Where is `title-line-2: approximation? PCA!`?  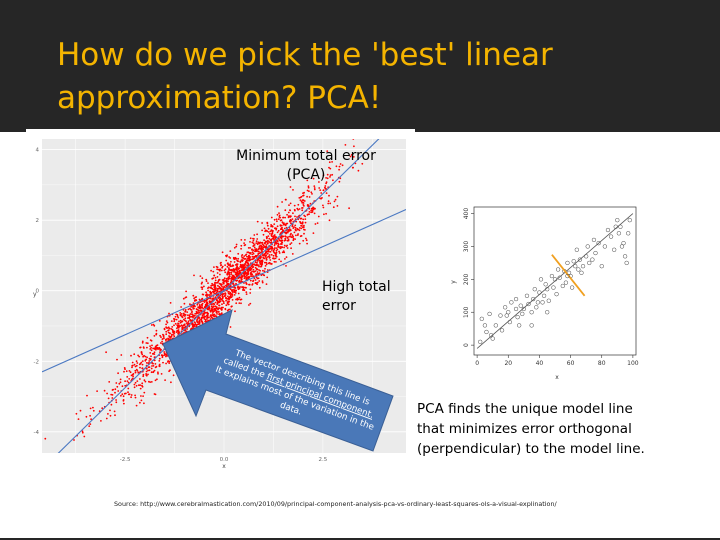
title-line-2: approximation? PCA! is located at coordinates (219, 98).